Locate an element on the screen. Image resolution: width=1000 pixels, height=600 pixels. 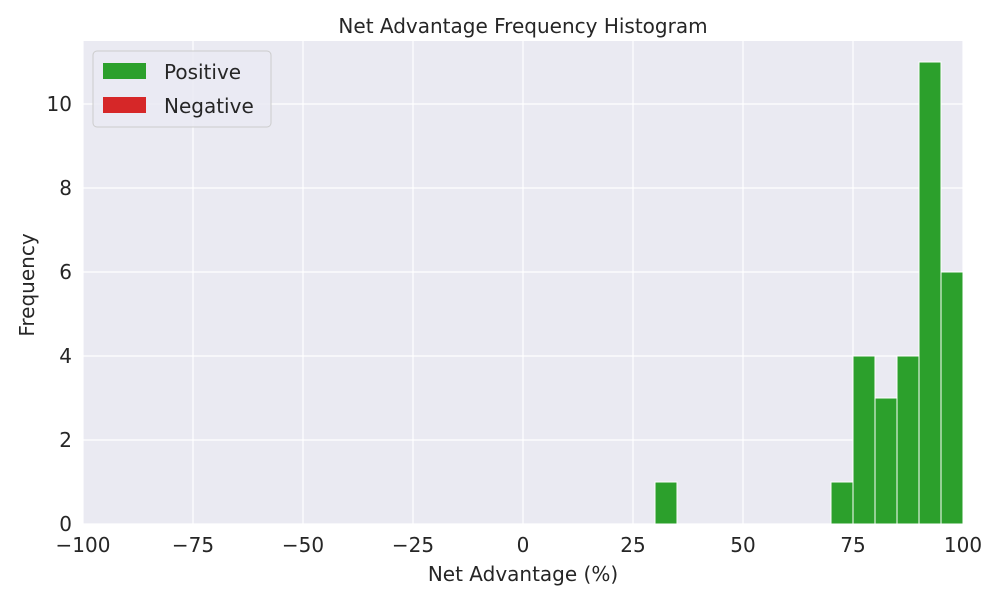
legend: Positive Negative is located at coordinates (182, 89).